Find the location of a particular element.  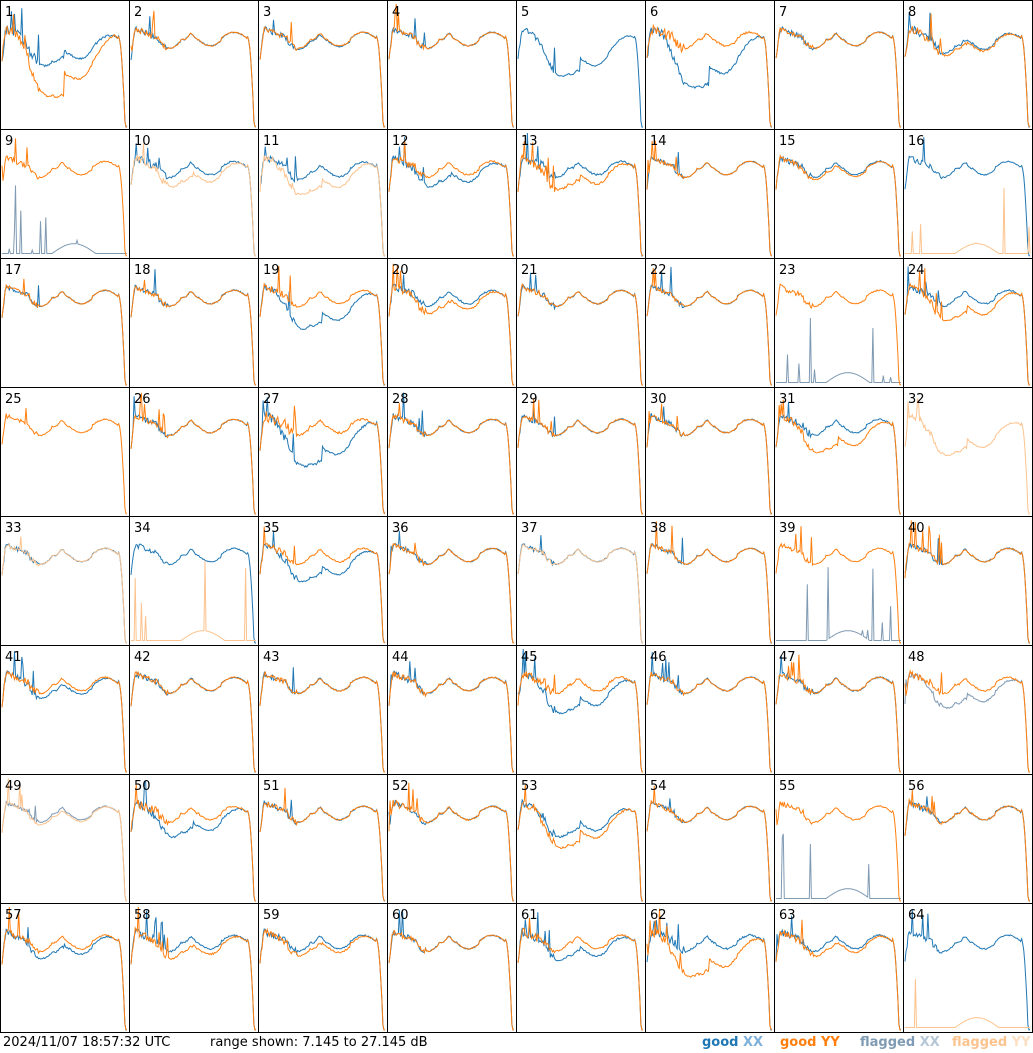

antenna-panel-52: 52 is located at coordinates (452, 839).